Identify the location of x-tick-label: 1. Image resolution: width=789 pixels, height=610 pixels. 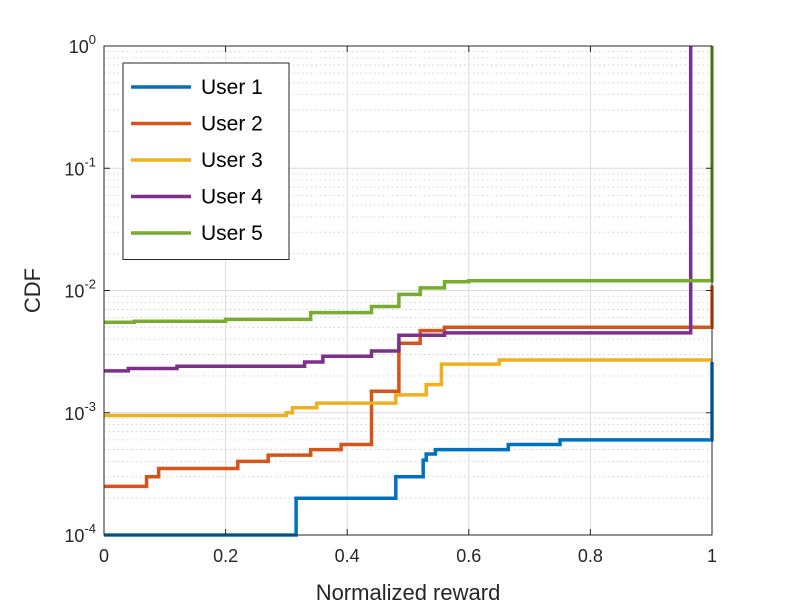
(712, 556).